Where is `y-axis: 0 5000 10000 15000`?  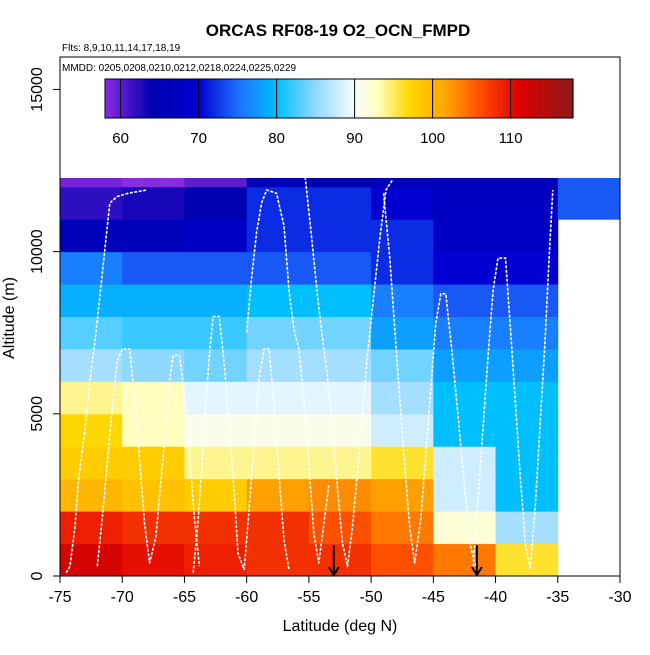
y-axis: 0 5000 10000 15000 is located at coordinates (44, 323).